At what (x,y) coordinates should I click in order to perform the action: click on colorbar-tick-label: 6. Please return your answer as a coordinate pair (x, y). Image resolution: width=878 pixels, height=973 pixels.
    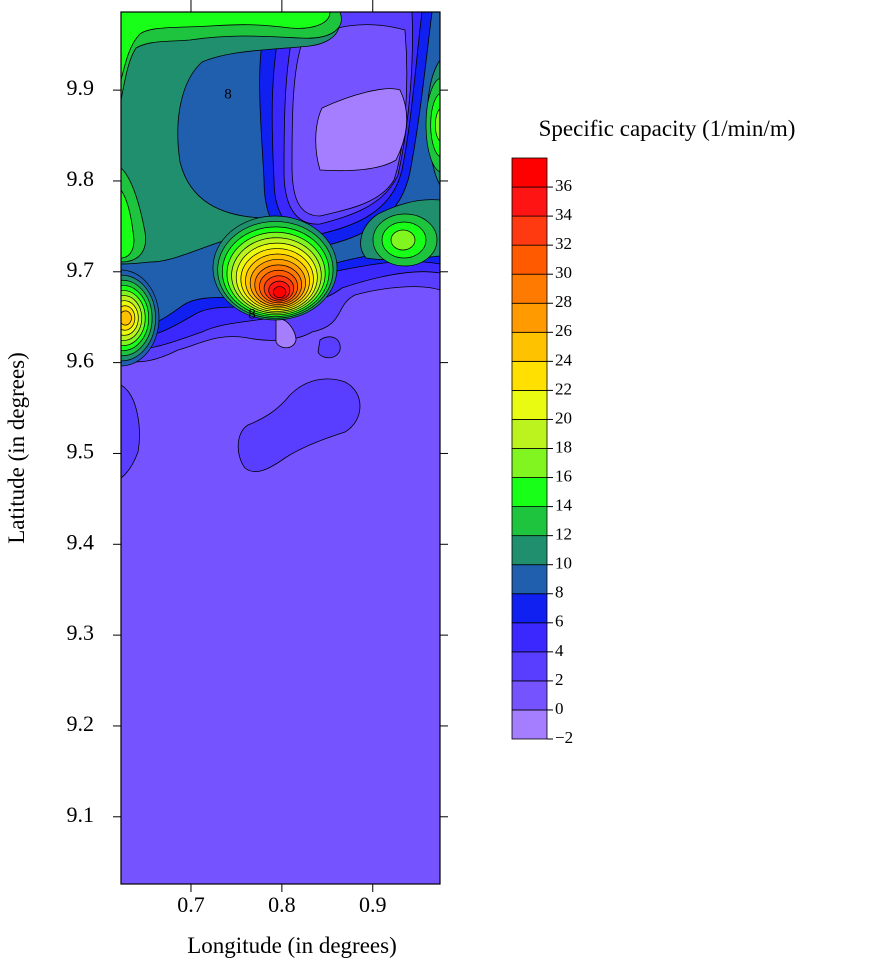
    Looking at the image, I should click on (559, 621).